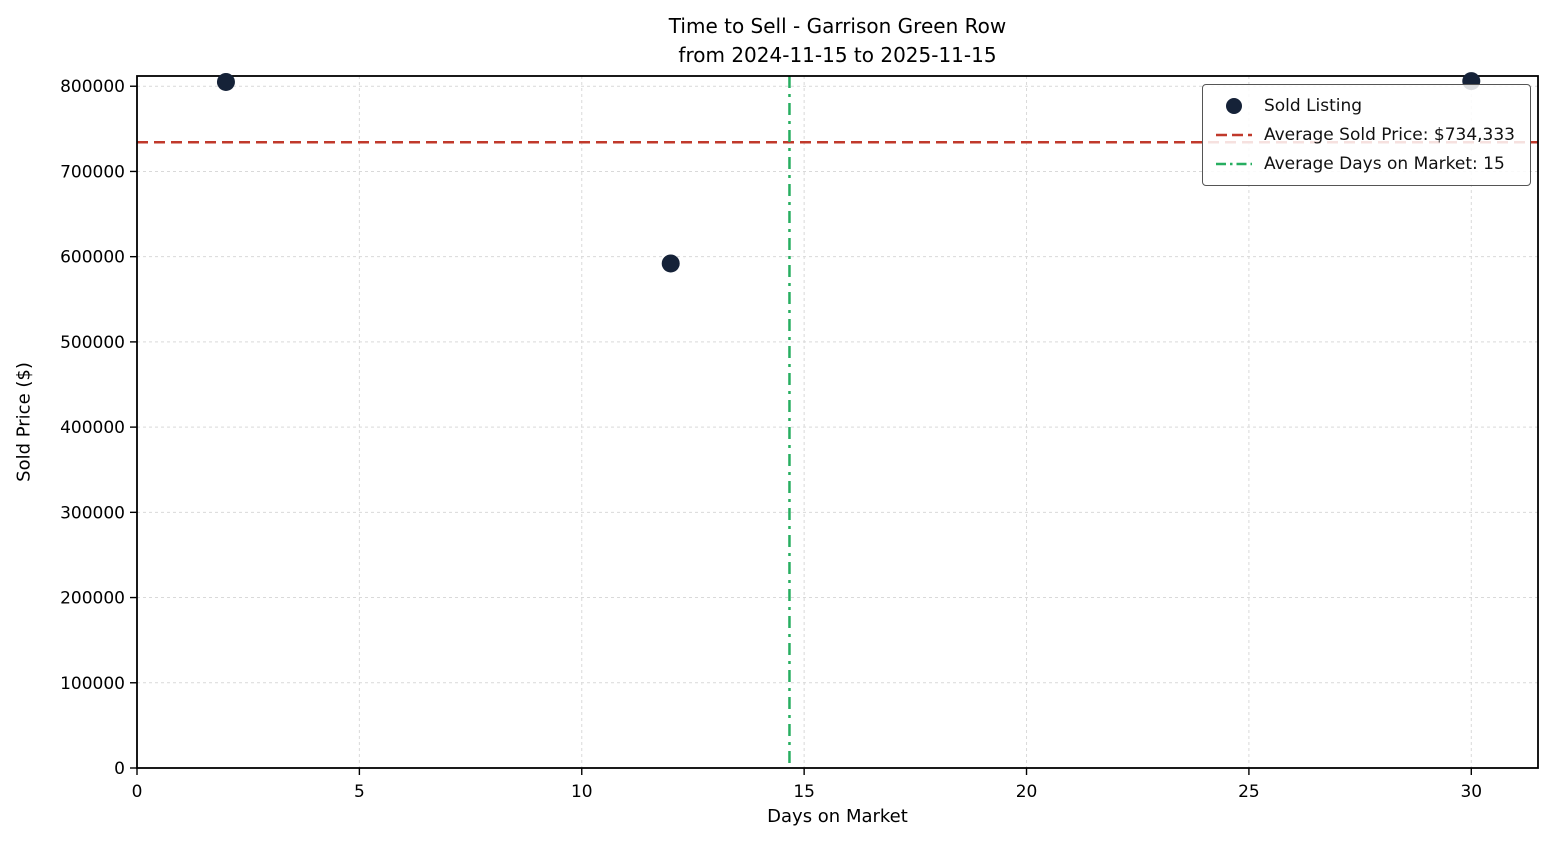 The image size is (1547, 845). What do you see at coordinates (1249, 792) in the screenshot?
I see `x-tick-label: 25` at bounding box center [1249, 792].